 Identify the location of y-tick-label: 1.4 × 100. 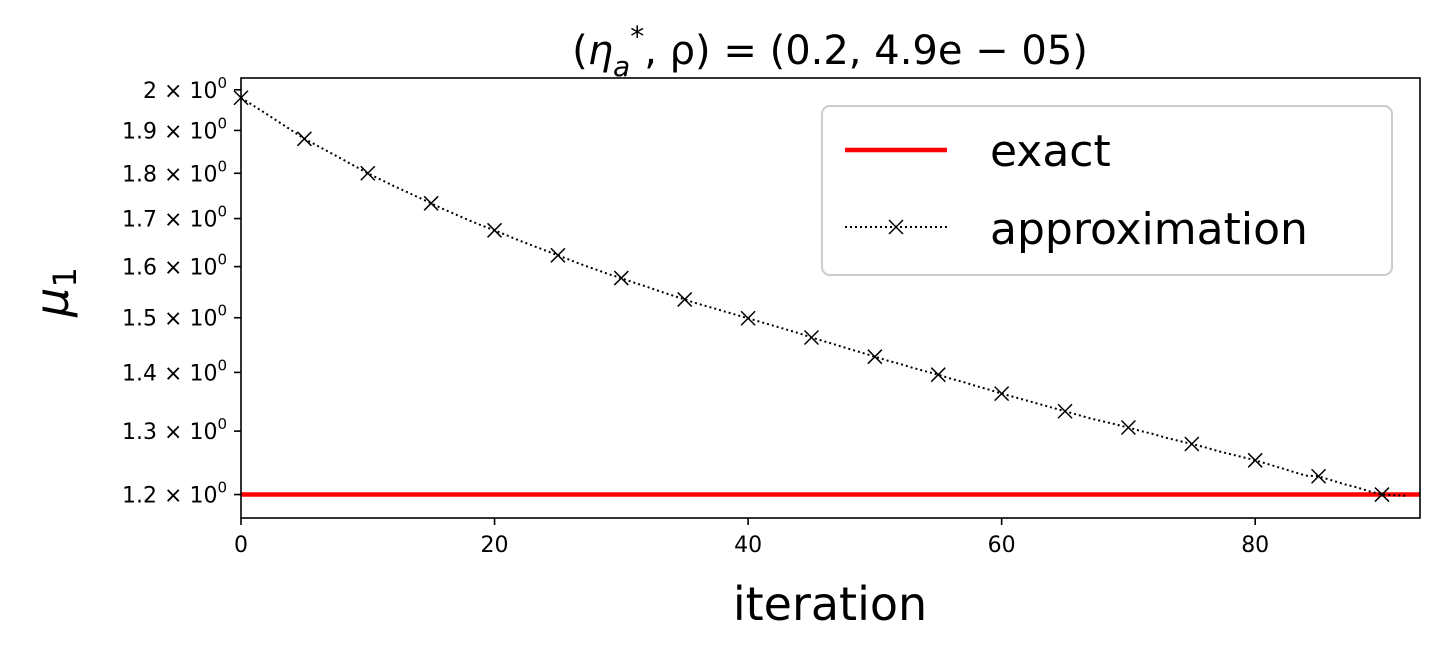
(174, 371).